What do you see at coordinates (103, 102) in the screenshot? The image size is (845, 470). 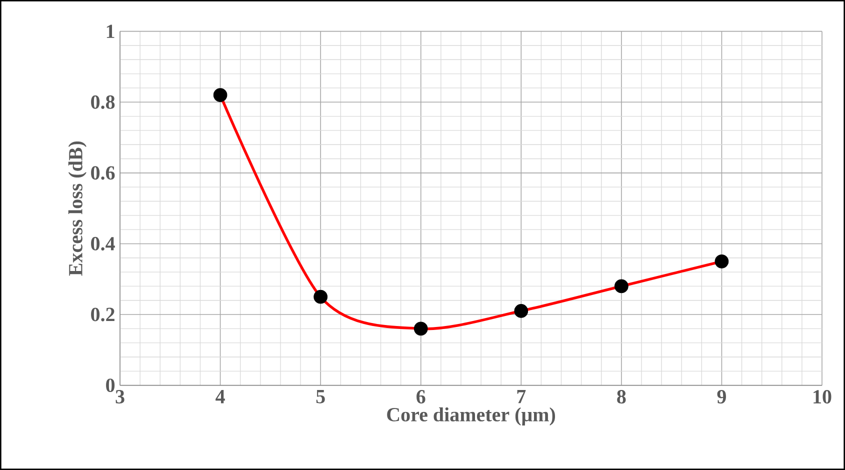 I see `y-tick-label: 0.8` at bounding box center [103, 102].